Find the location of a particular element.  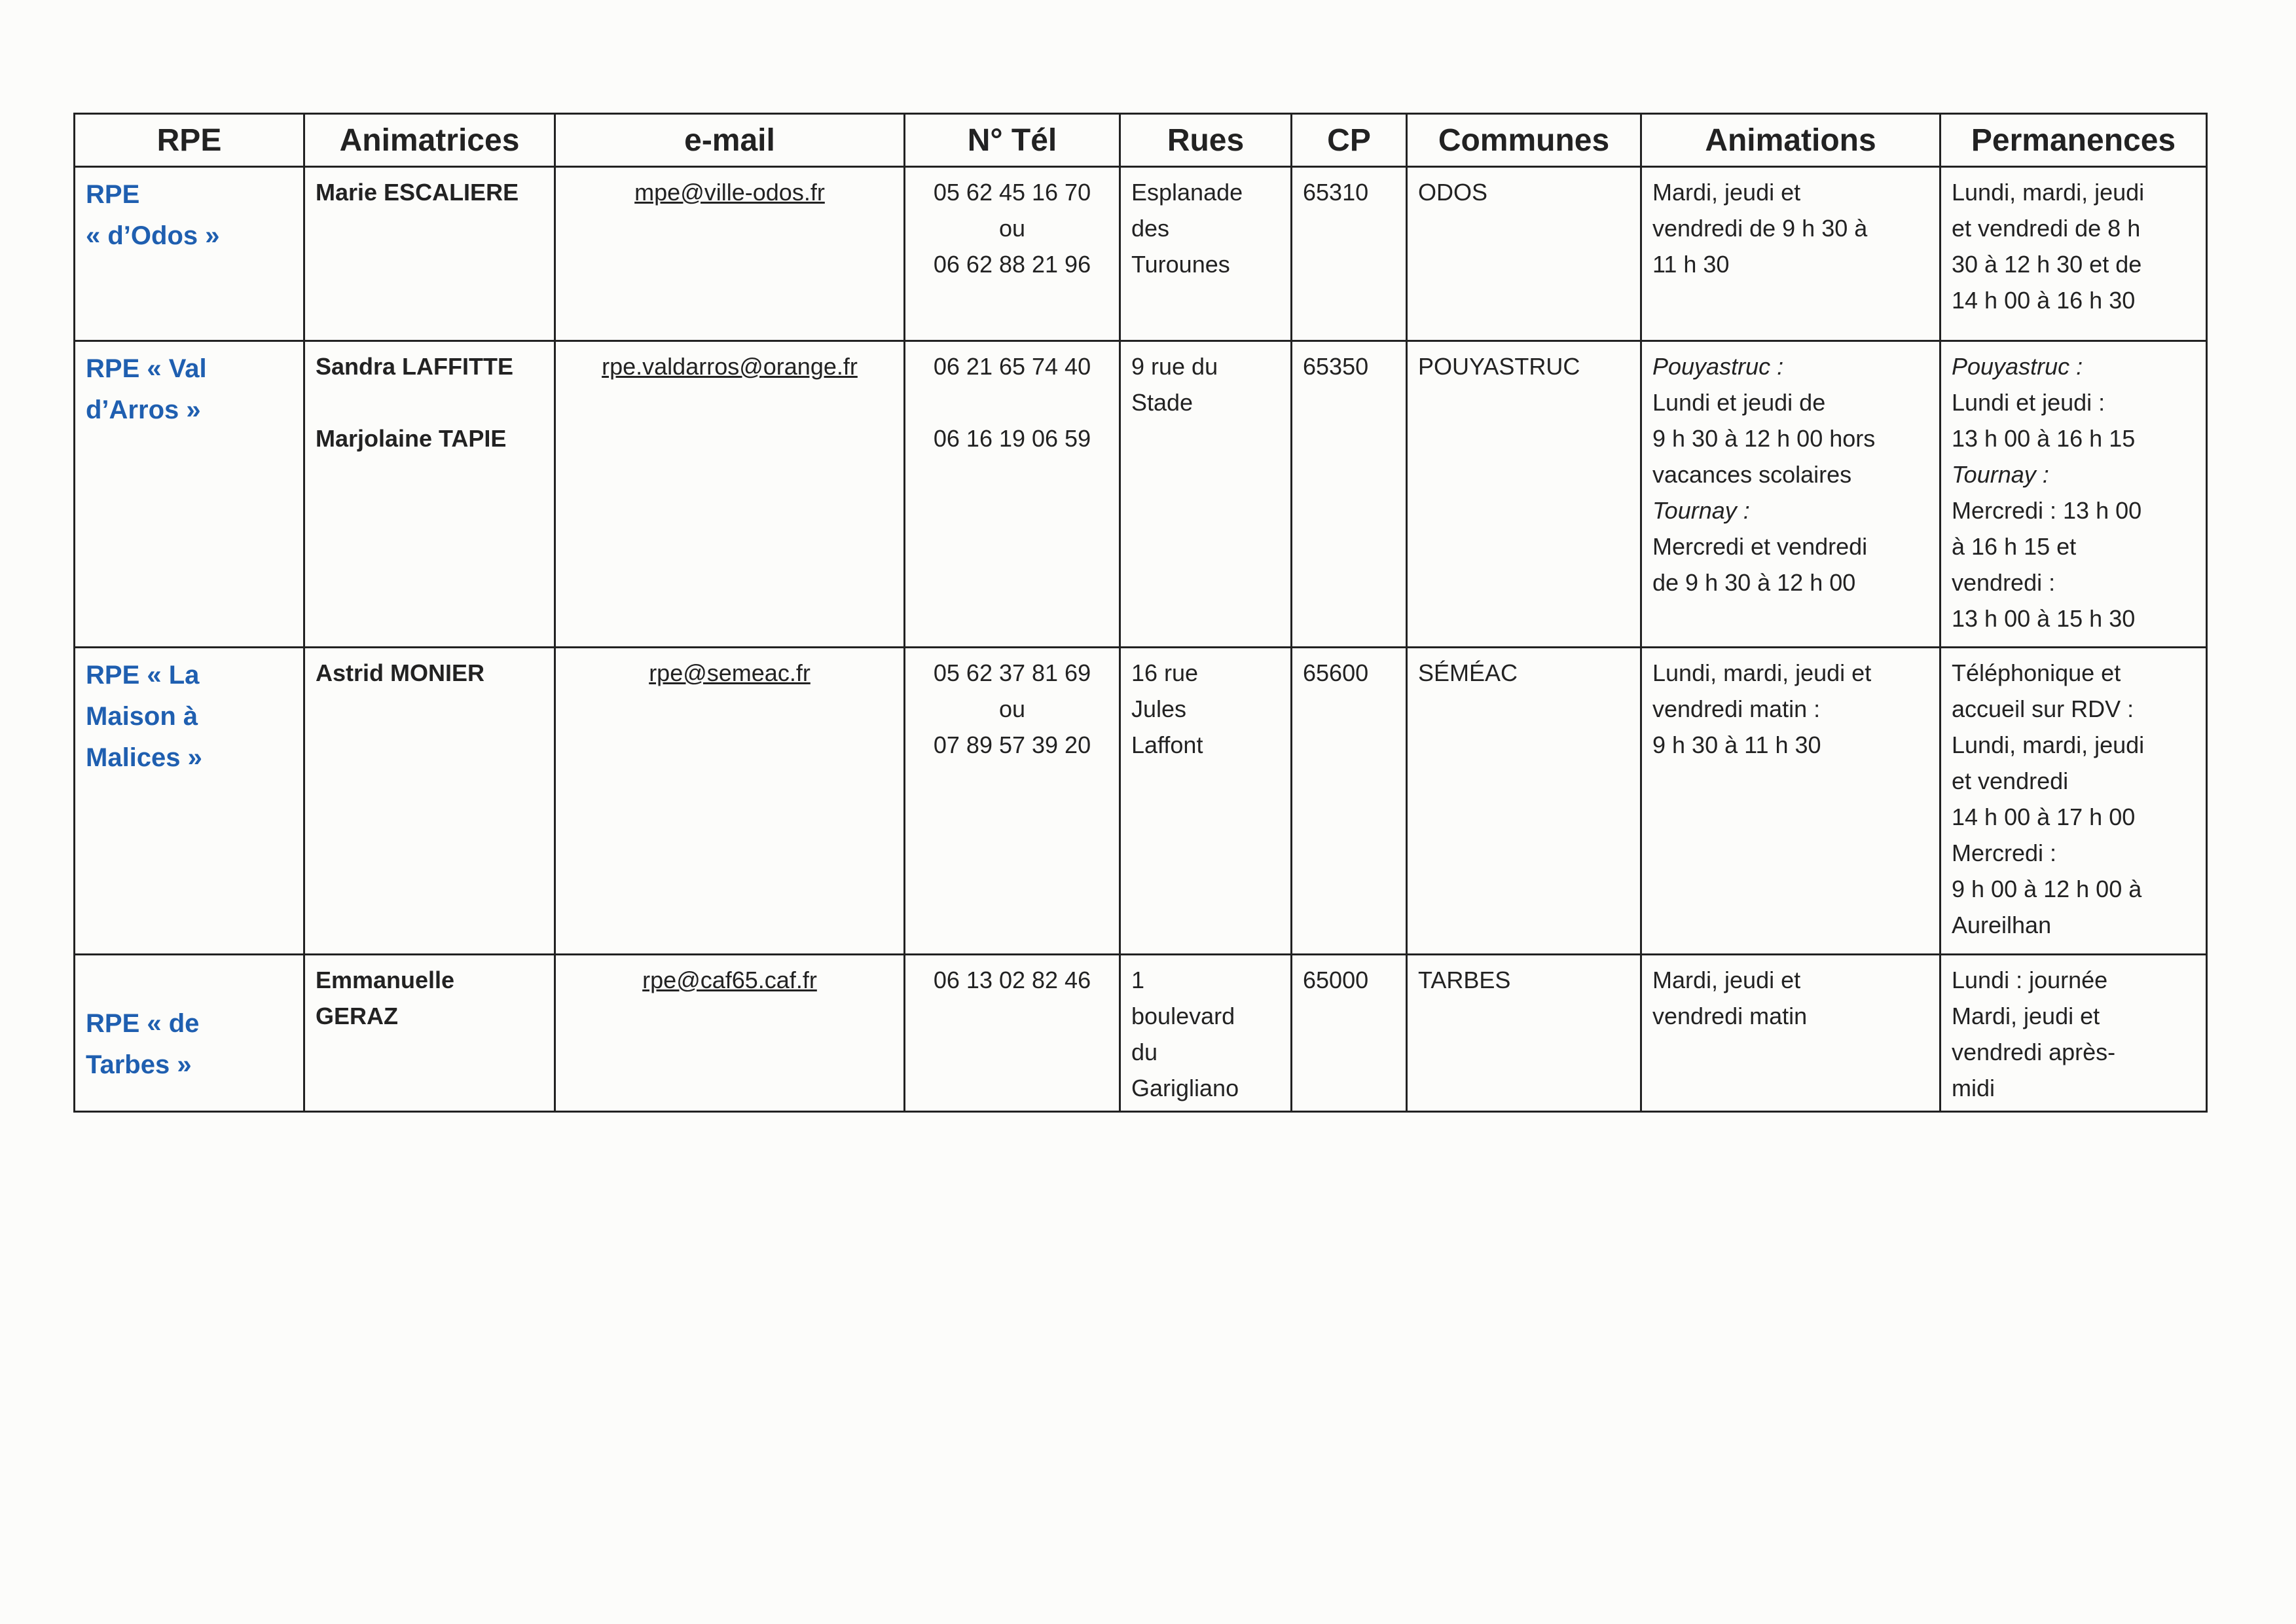

cell-line: vendredi matin : is located at coordinates (1736, 708).